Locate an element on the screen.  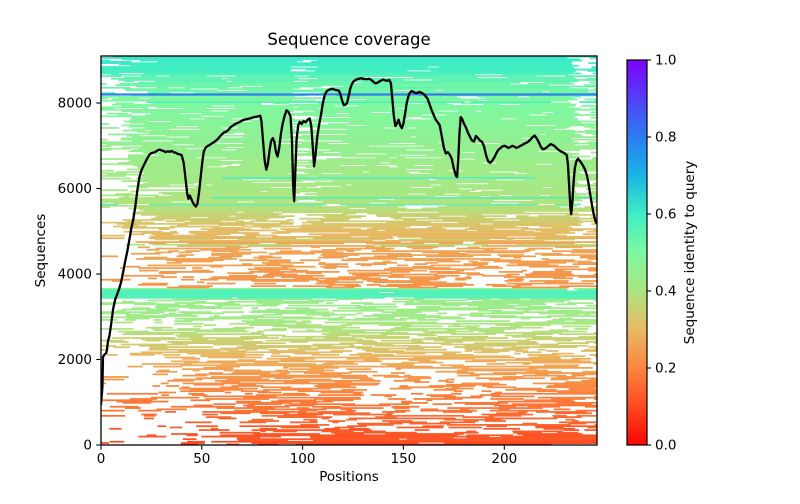
y-axis-label: Sequences is located at coordinates (41, 251).